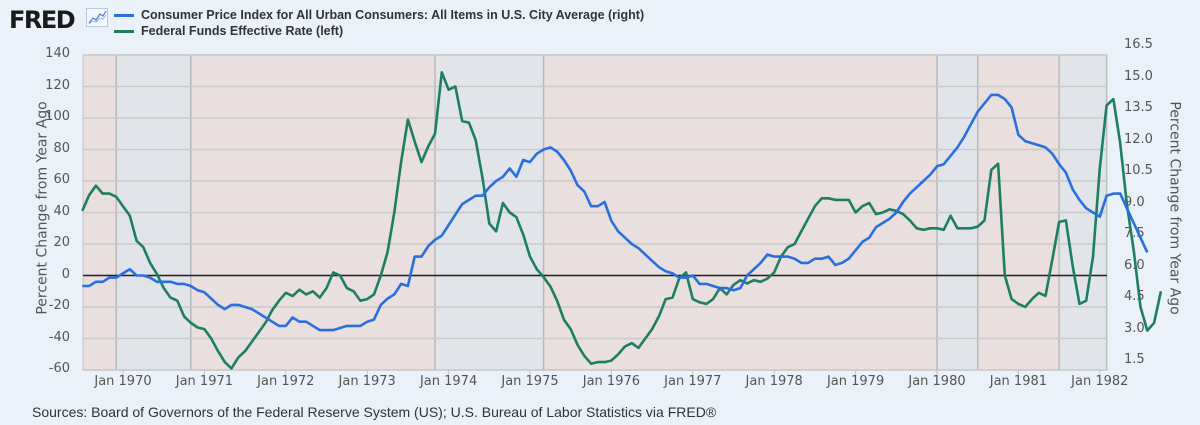 The image size is (1200, 425). What do you see at coordinates (61, 242) in the screenshot?
I see `y-tick-left: 20` at bounding box center [61, 242].